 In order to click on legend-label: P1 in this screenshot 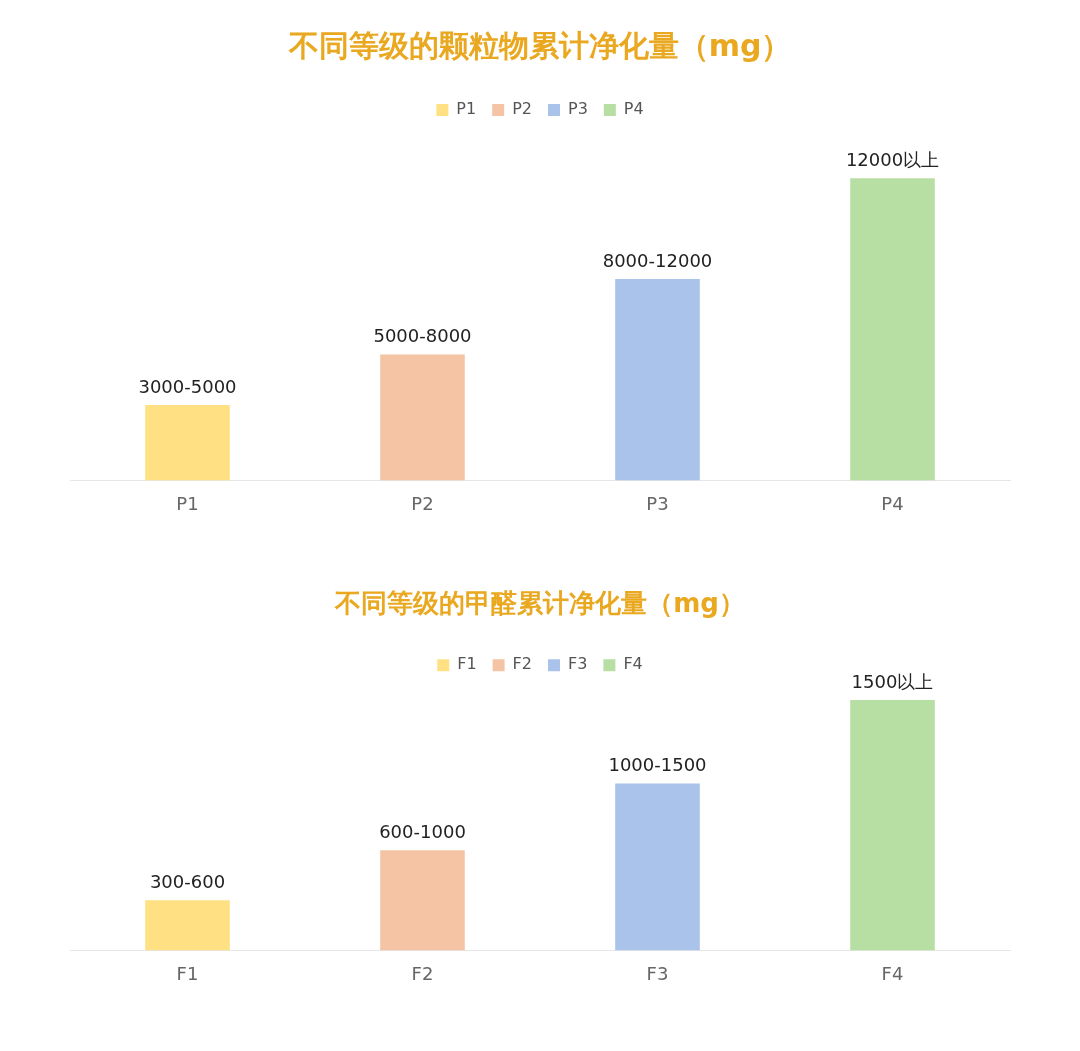, I will do `click(466, 109)`.